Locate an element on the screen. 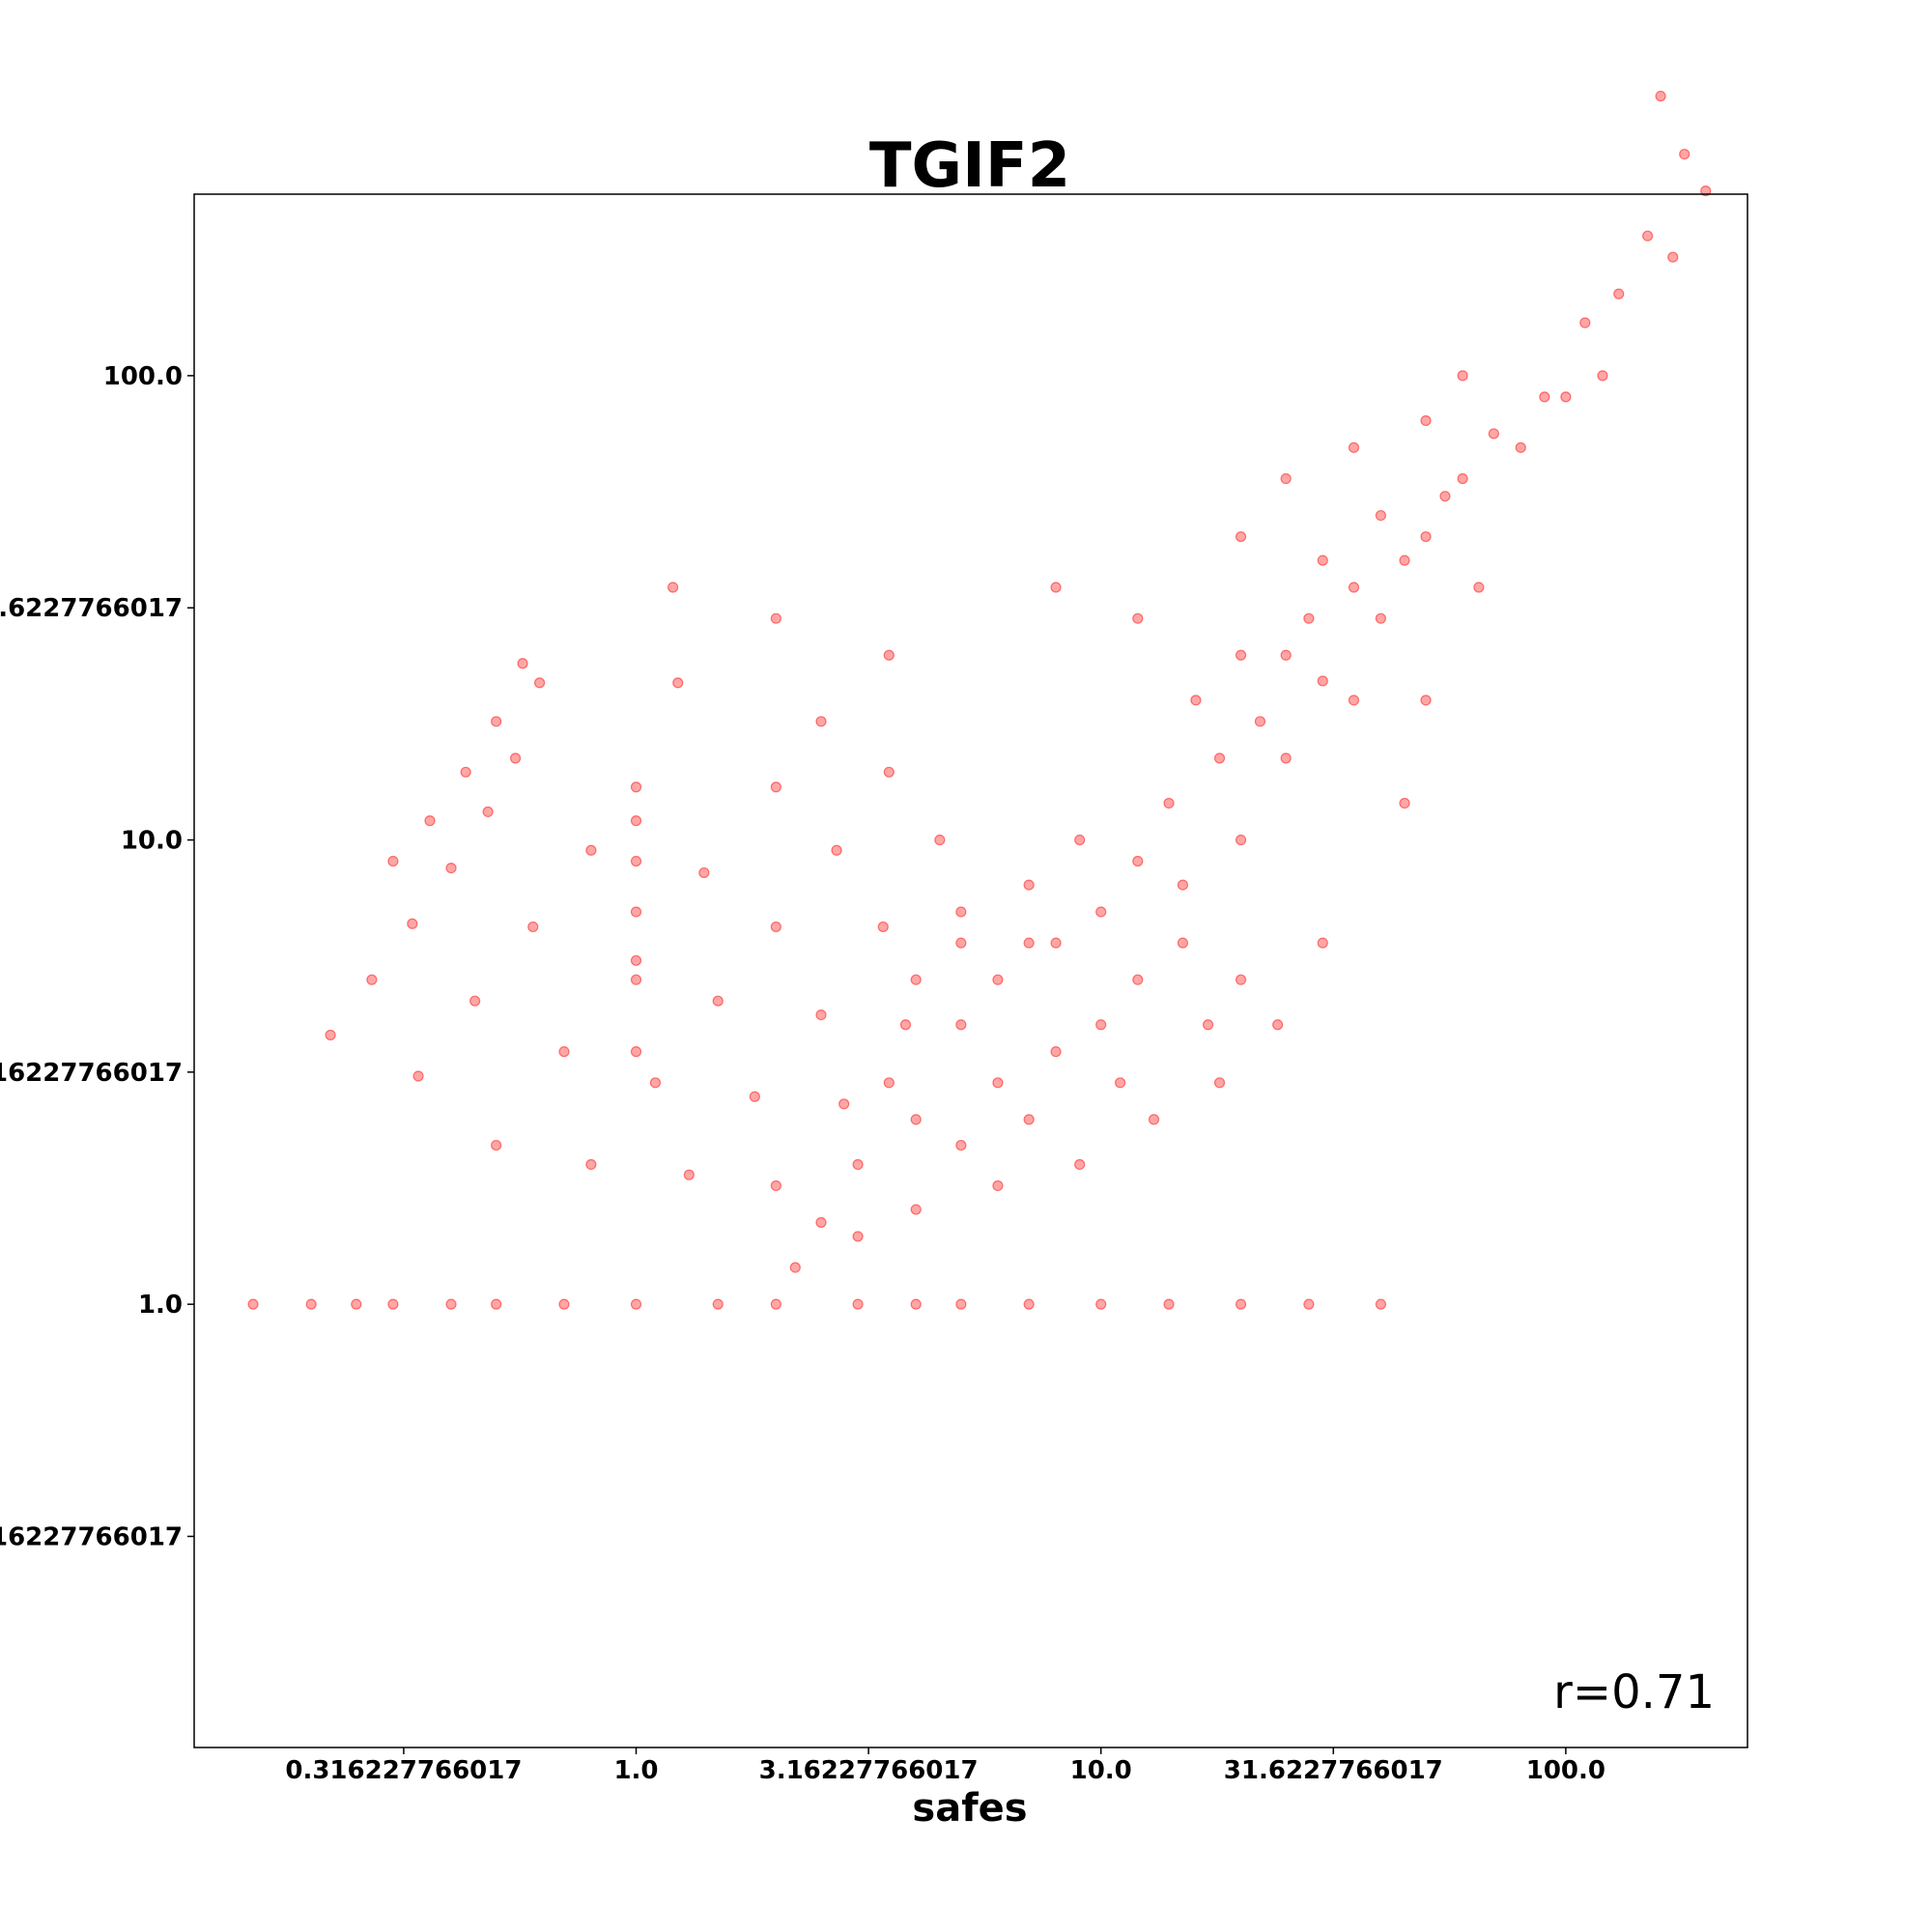 Image resolution: width=1932 pixels, height=1932 pixels. y-tick-label: 31.6227766017 is located at coordinates (91, 608).